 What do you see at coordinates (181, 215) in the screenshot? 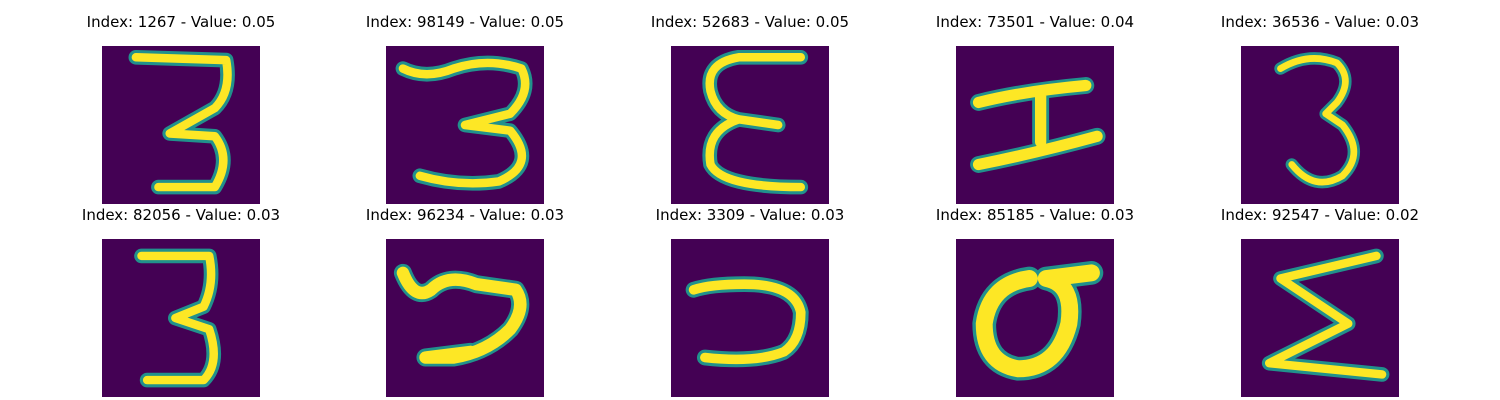
I see `panel-title: Index: 82056 - Value: 0.03` at bounding box center [181, 215].